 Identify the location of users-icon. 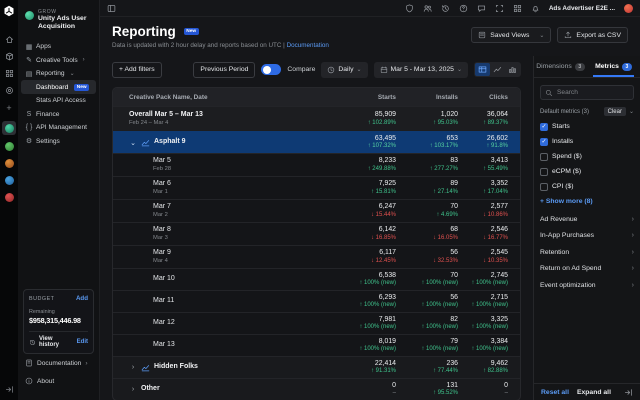
(427, 8).